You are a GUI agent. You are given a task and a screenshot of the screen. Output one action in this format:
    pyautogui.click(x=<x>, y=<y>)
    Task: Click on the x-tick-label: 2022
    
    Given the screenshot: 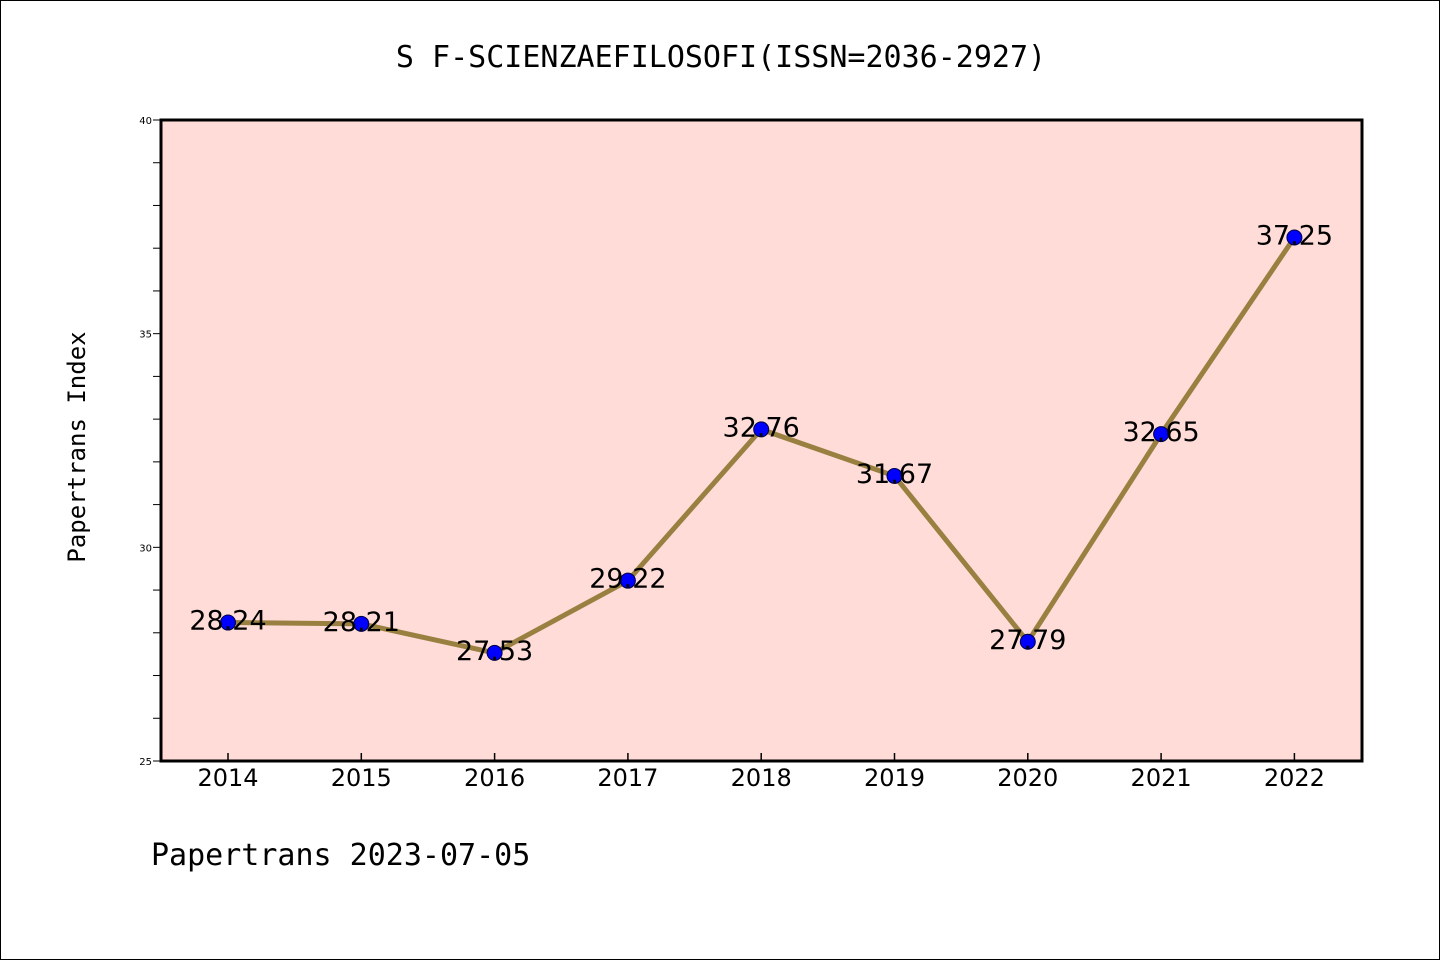 What is the action you would take?
    pyautogui.click(x=1294, y=778)
    